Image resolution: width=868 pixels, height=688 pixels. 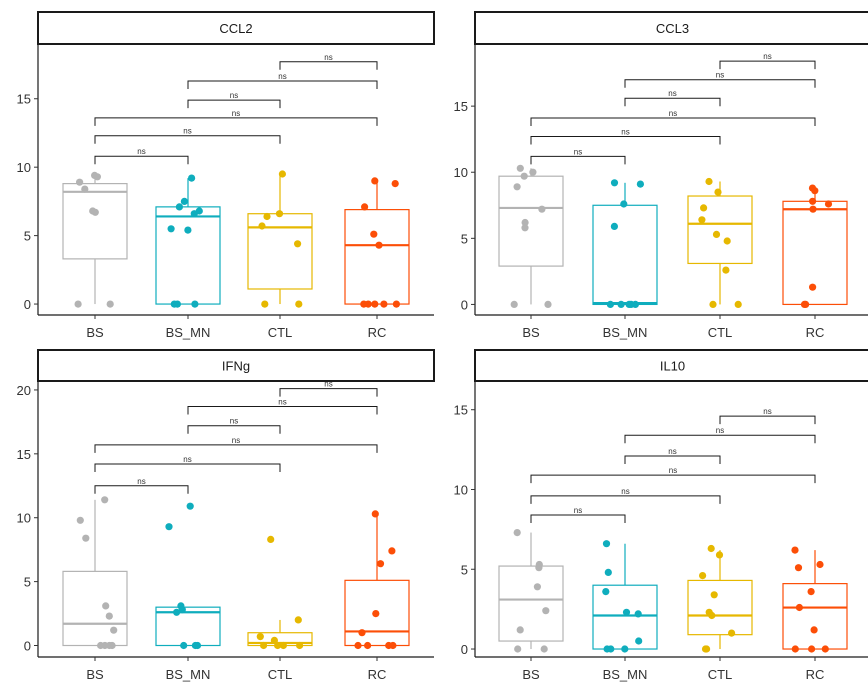 What do you see at coordinates (531, 332) in the screenshot?
I see `x-tick-label: BS` at bounding box center [531, 332].